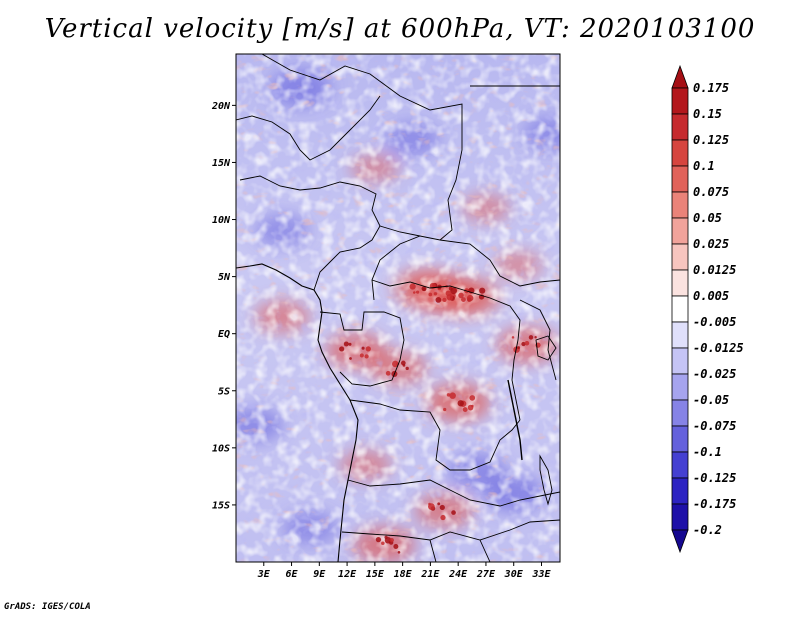 This screenshot has width=800, height=618. I want to click on lat-tick-label: 15N, so click(221, 163).